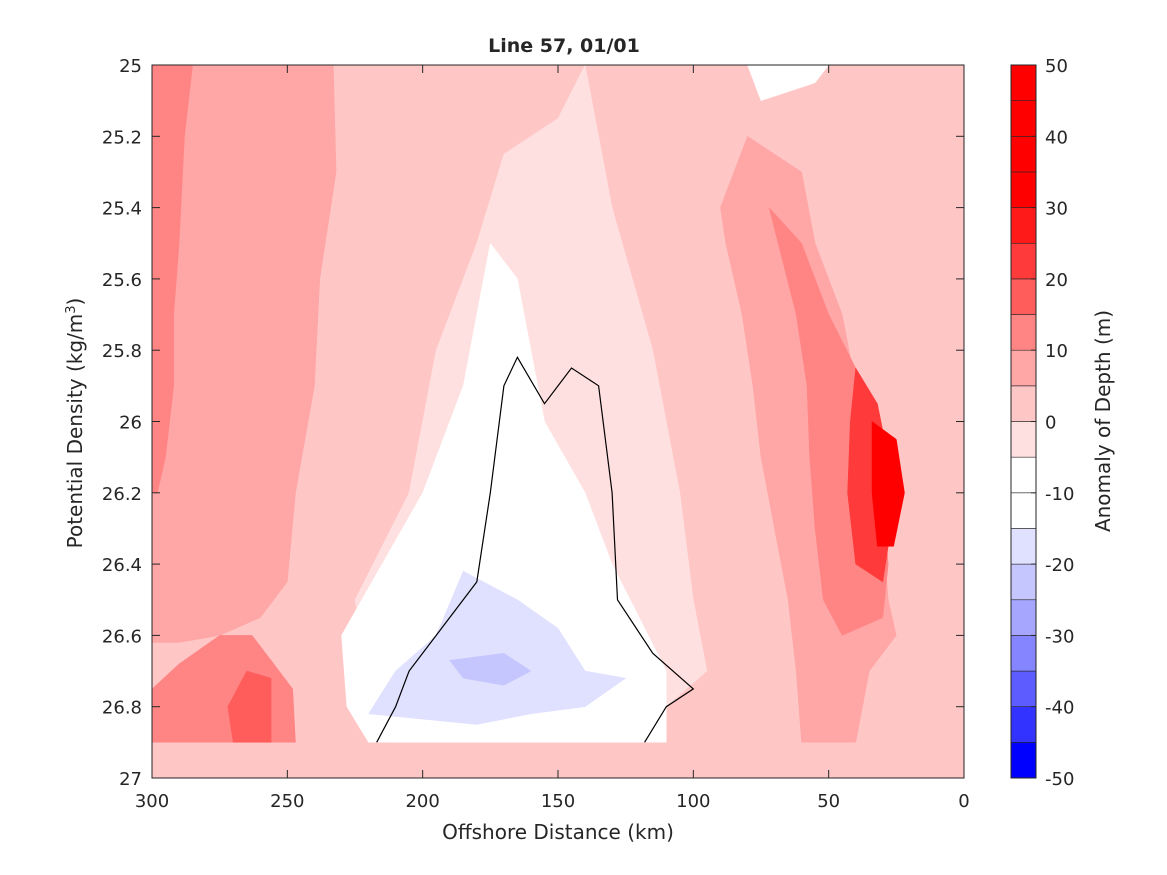 Image resolution: width=1167 pixels, height=875 pixels. I want to click on colorbar-tick-label: -20, so click(1059, 565).